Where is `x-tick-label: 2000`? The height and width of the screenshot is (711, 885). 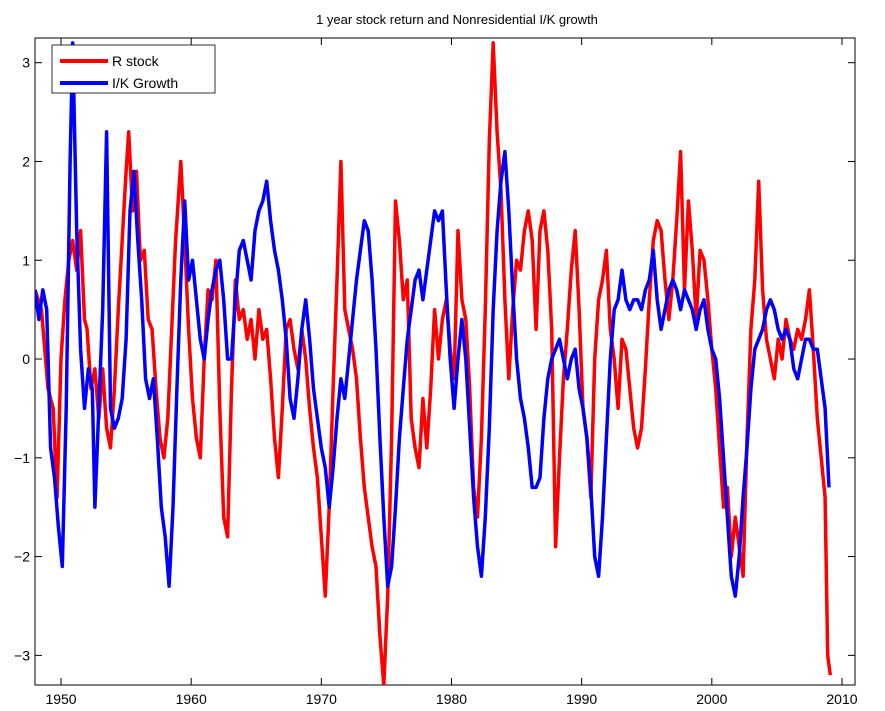 x-tick-label: 2000 is located at coordinates (711, 699).